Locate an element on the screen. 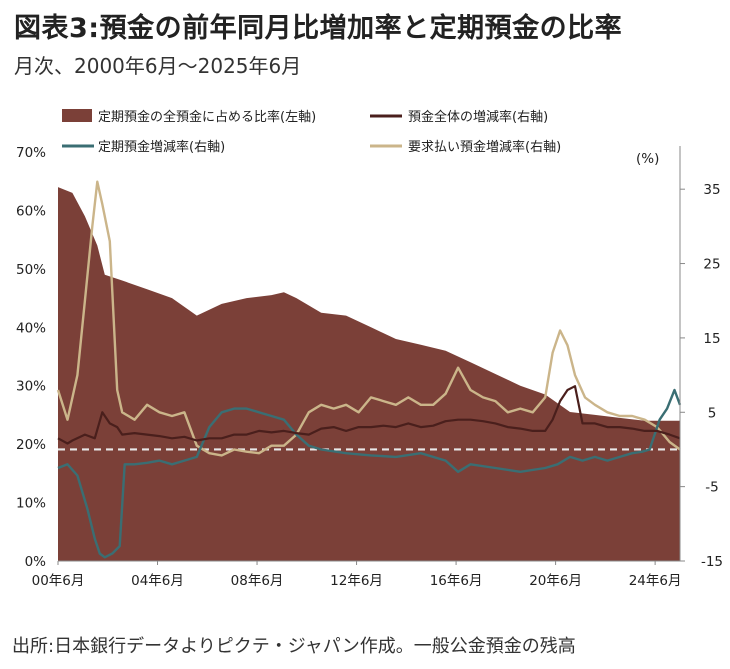  x-tick-label: 16年6月 is located at coordinates (456, 581).